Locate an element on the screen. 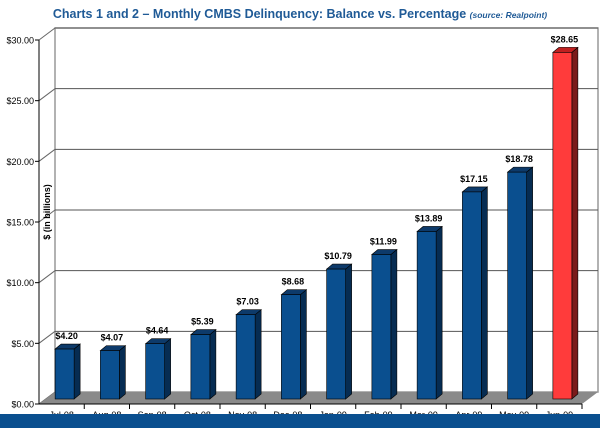  data-label: $13.89 is located at coordinates (429, 218).